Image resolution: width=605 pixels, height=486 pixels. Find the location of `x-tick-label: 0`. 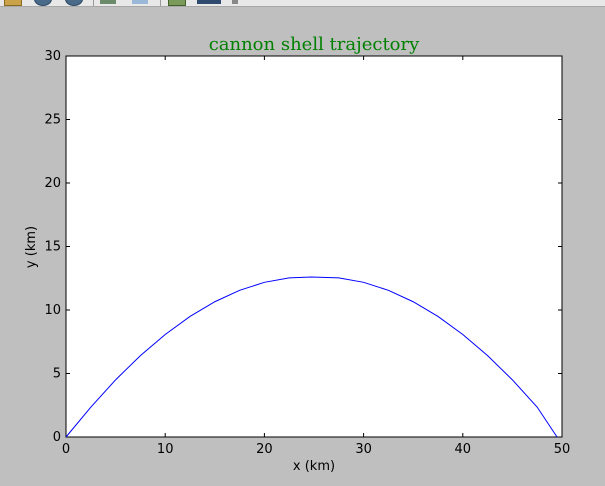

x-tick-label: 0 is located at coordinates (66, 449).